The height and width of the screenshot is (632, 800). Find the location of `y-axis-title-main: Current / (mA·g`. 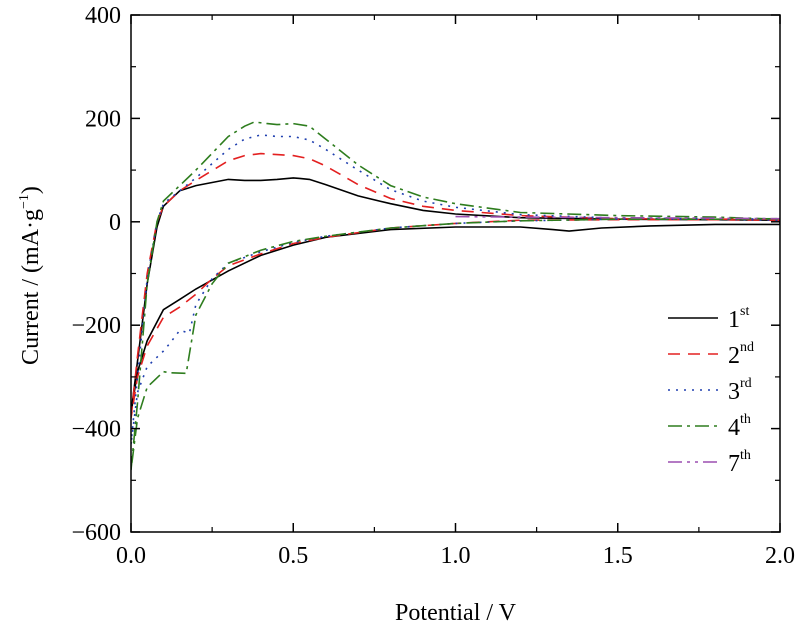

y-axis-title-main: Current / (mA·g is located at coordinates (31, 287).